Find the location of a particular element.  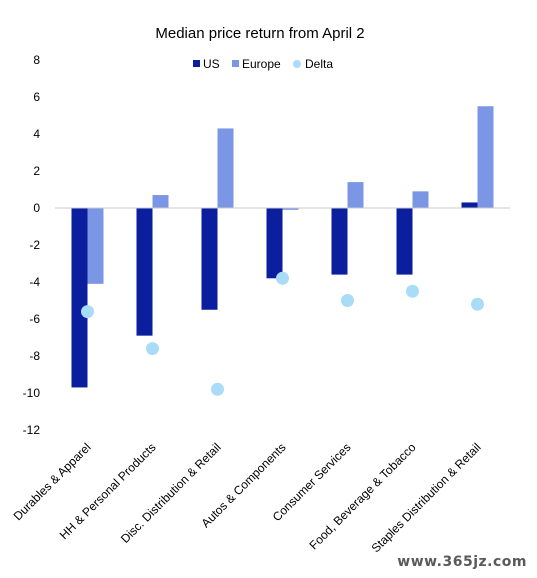

legend-swatch-us is located at coordinates (196, 63).